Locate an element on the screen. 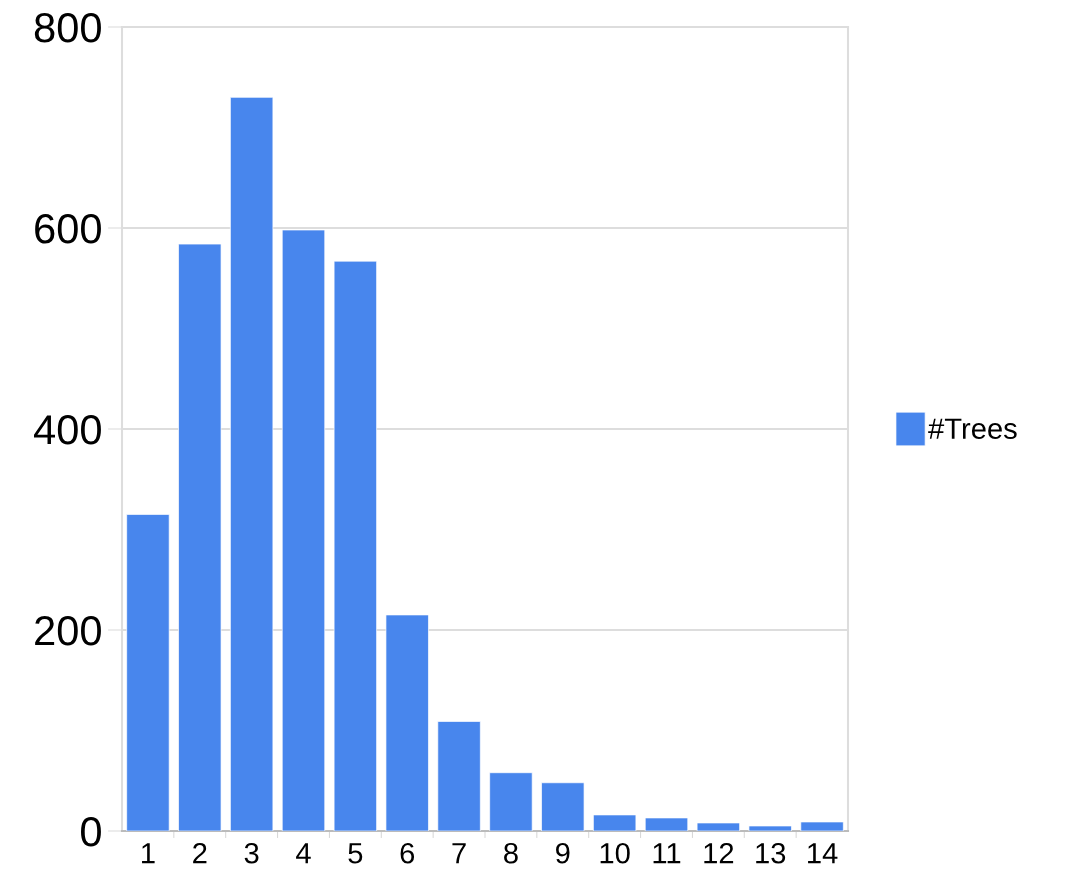 This screenshot has height=884, width=1086. y-tick-label: 200 is located at coordinates (68, 631).